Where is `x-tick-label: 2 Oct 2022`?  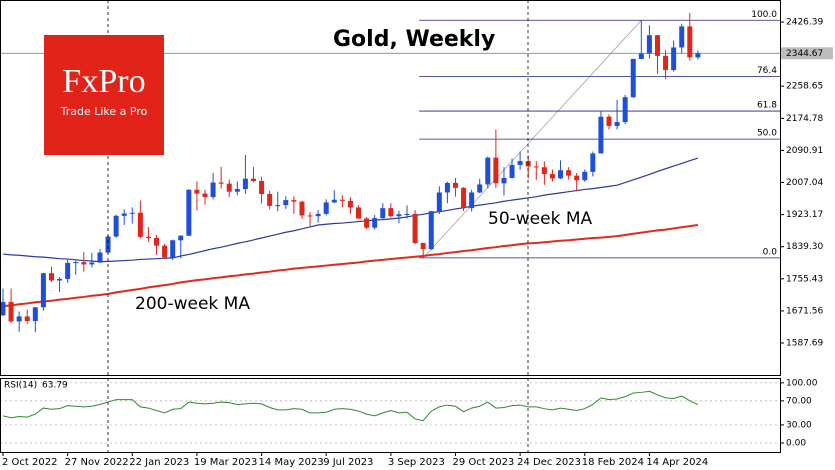 x-tick-label: 2 Oct 2022 is located at coordinates (29, 462).